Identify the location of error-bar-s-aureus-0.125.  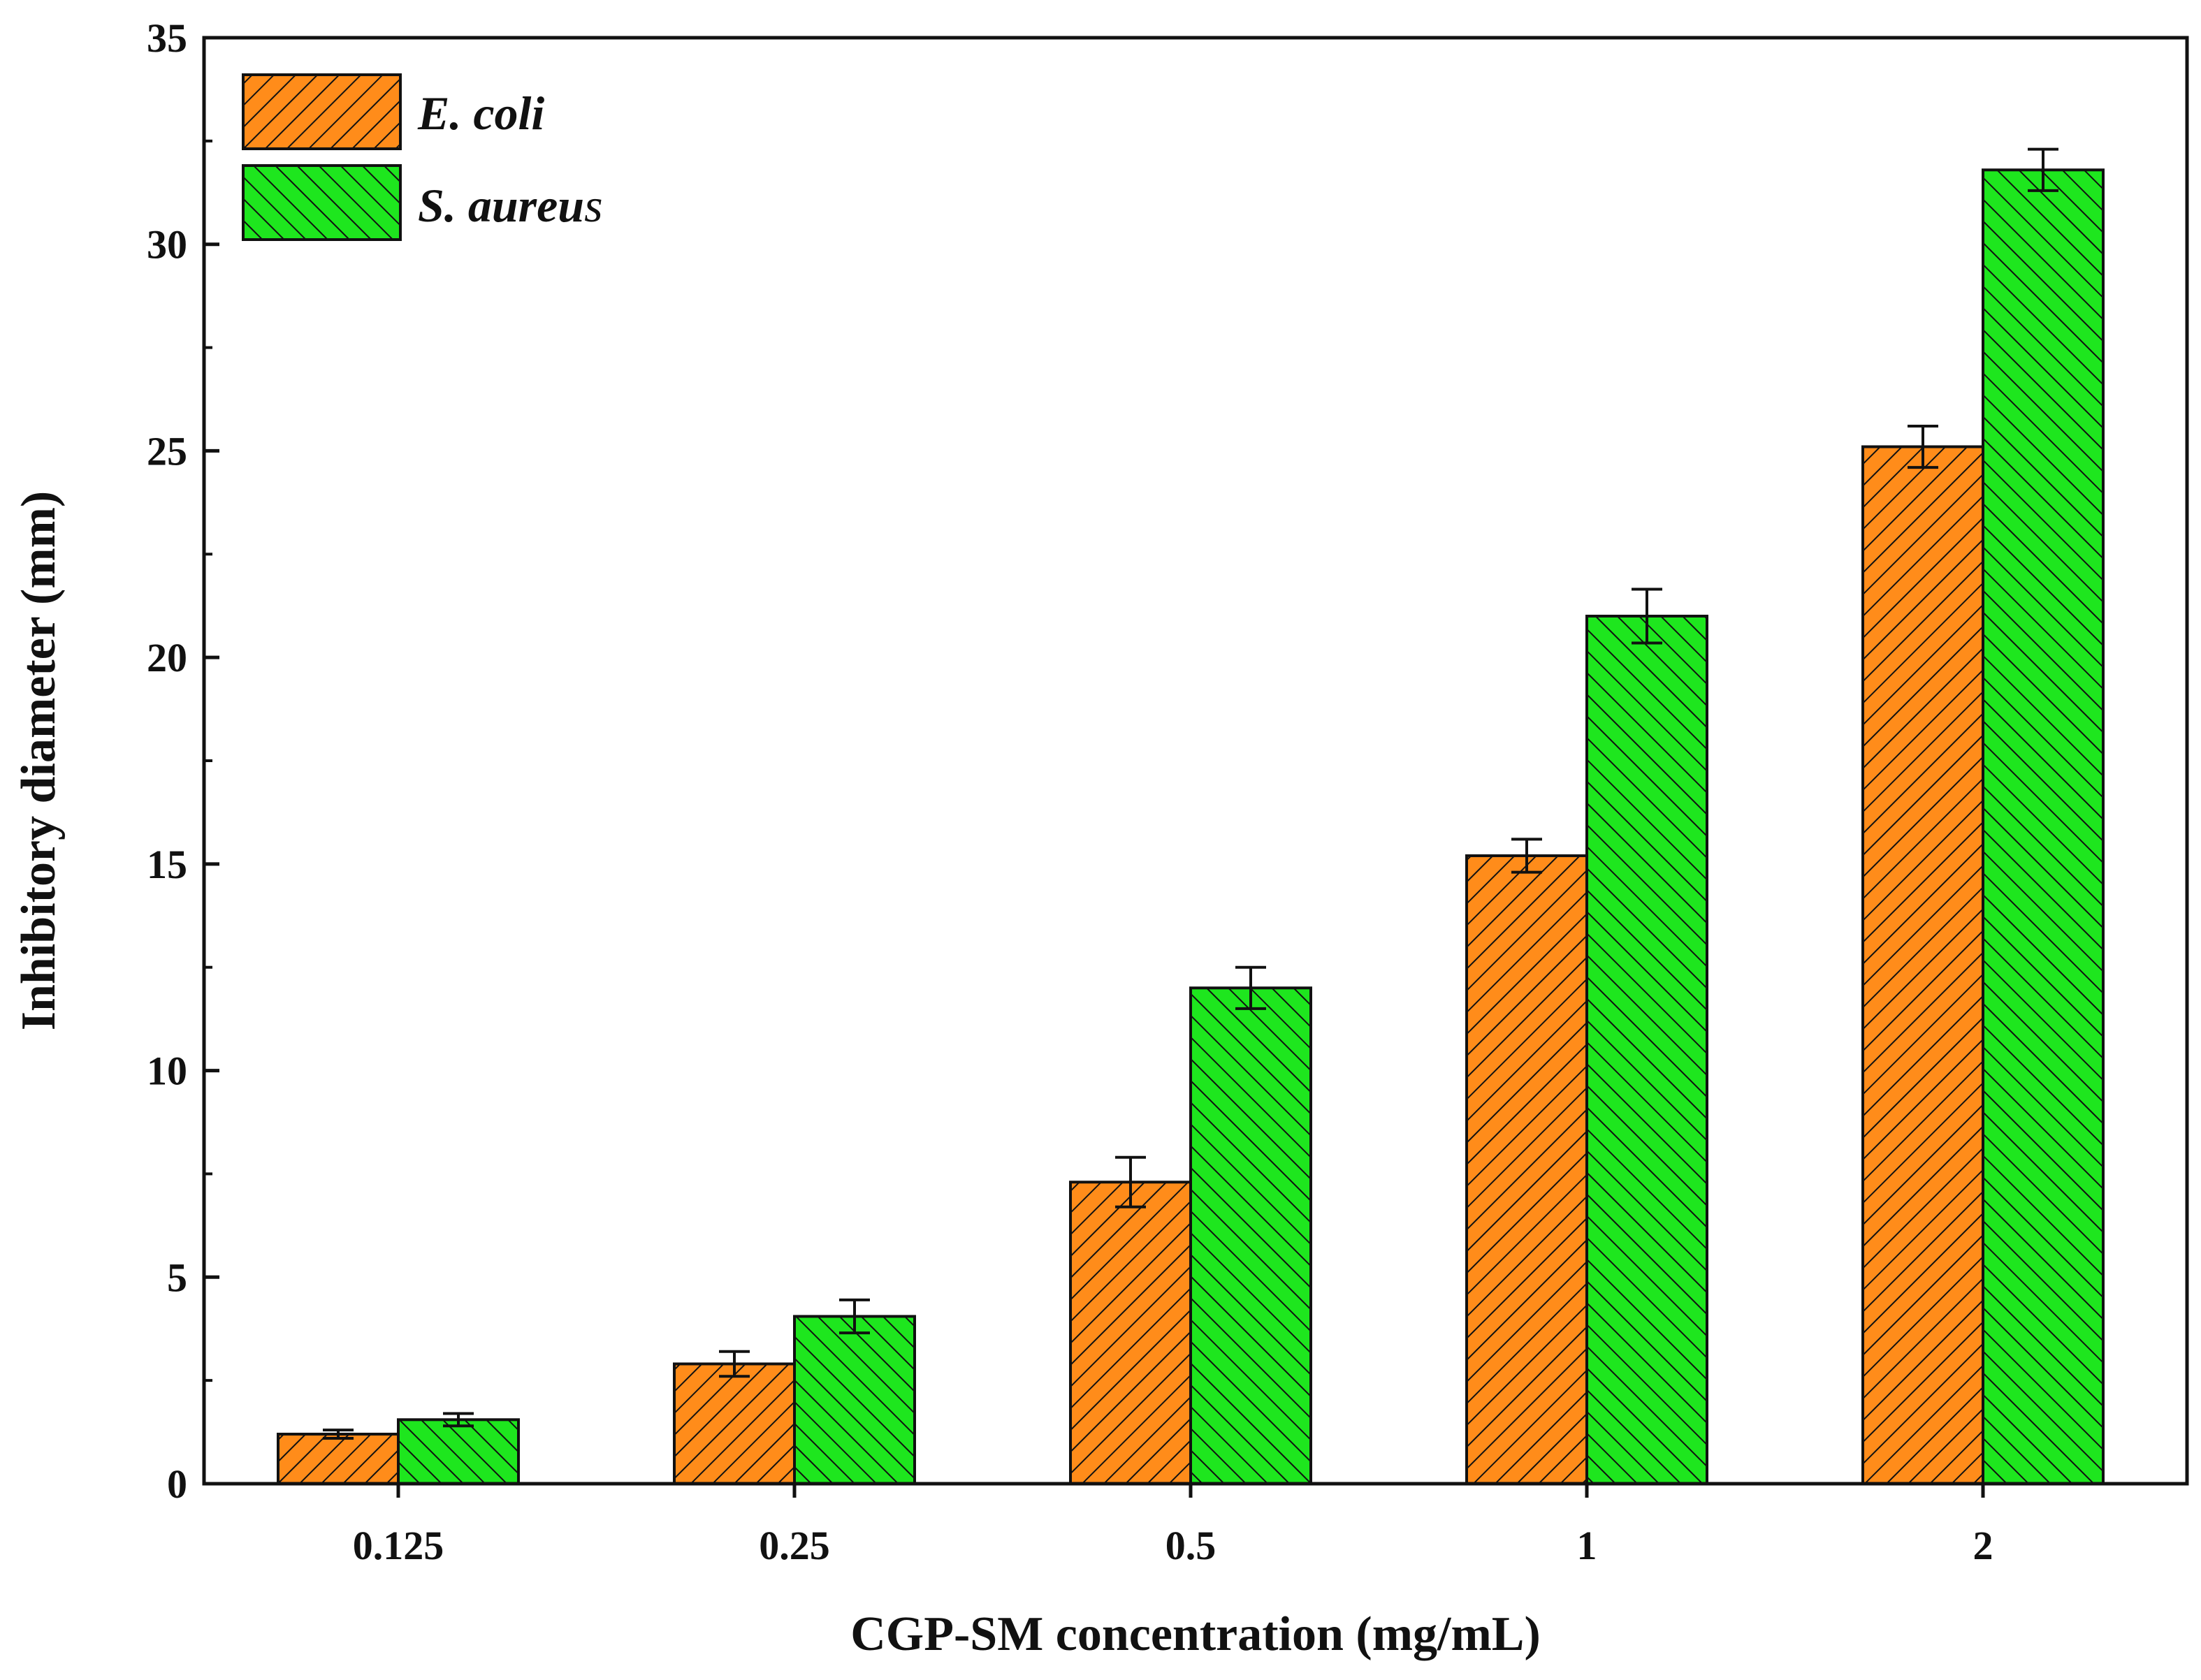
(459, 1420).